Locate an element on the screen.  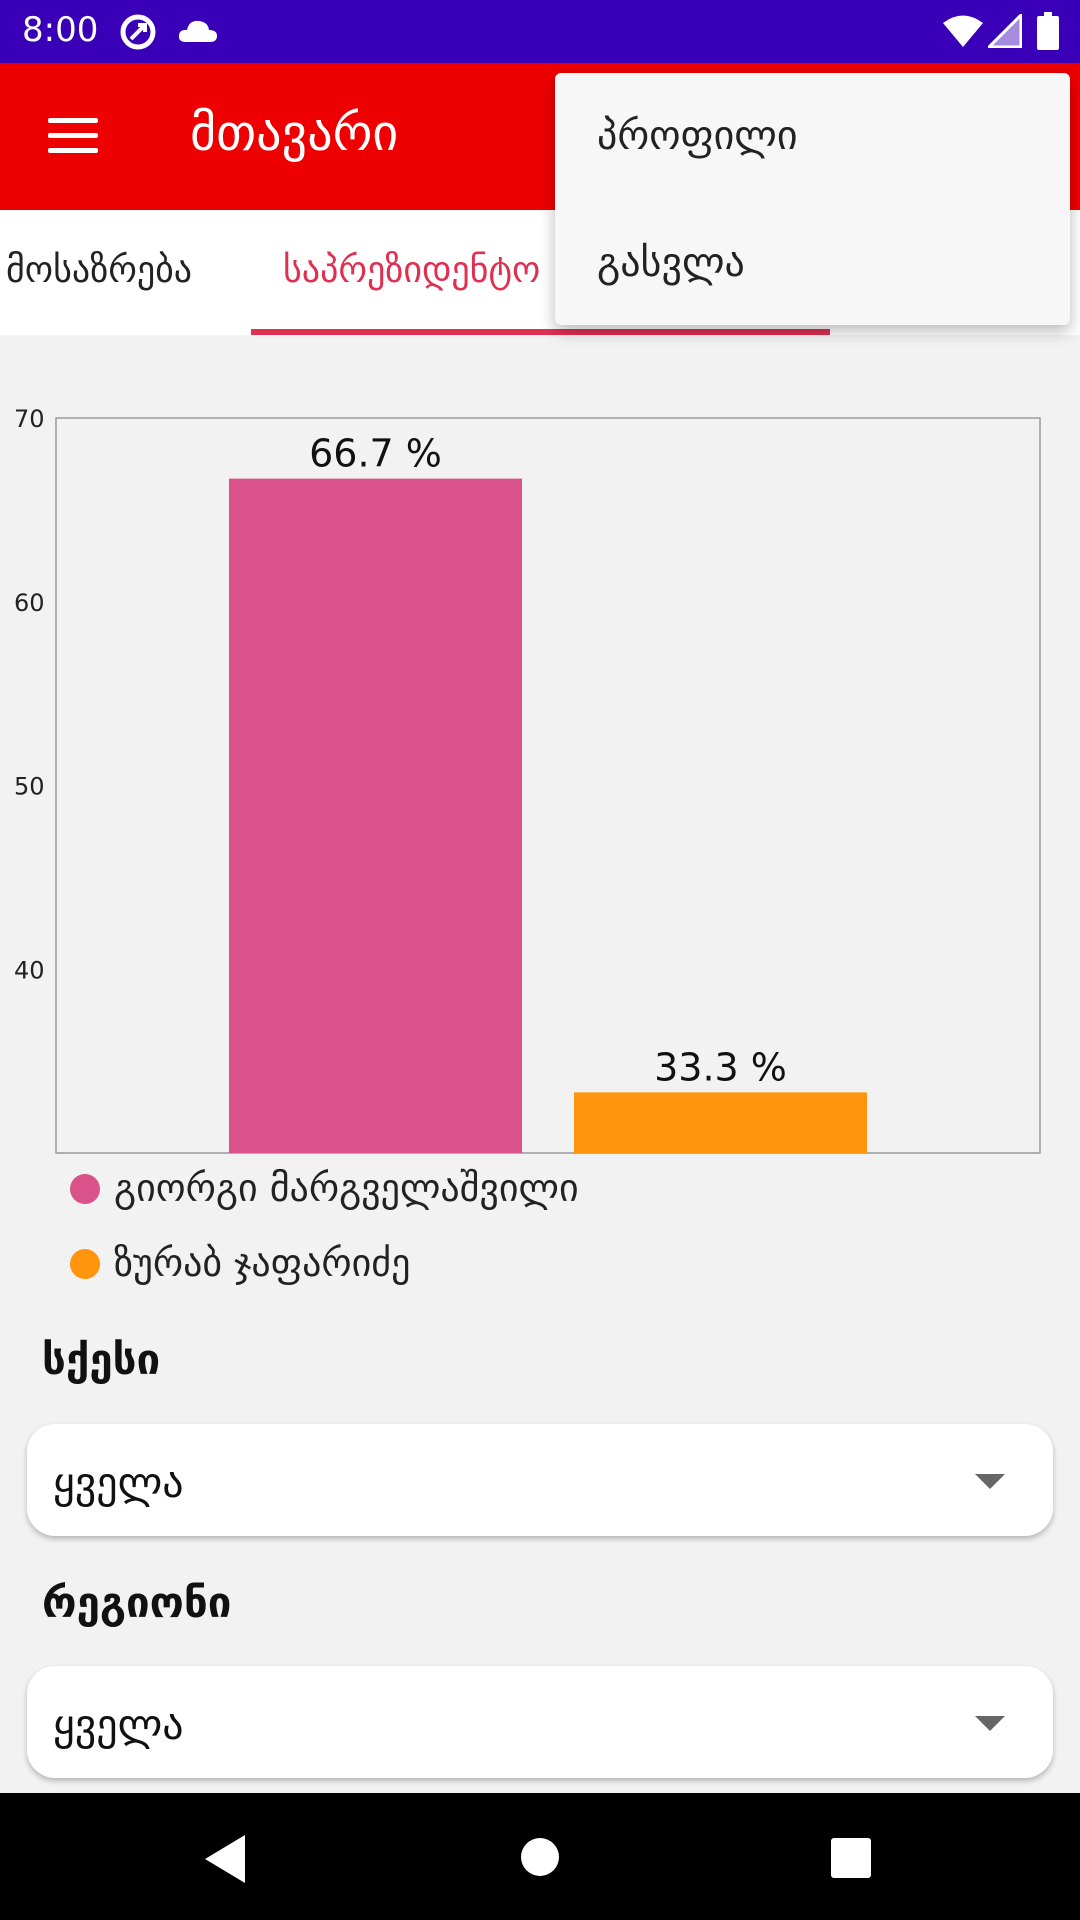
overflow-menu: პროფილი გასვლა is located at coordinates (812, 199).